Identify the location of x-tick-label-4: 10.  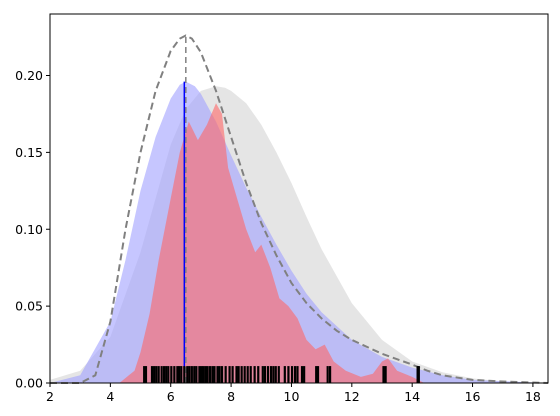
(292, 396).